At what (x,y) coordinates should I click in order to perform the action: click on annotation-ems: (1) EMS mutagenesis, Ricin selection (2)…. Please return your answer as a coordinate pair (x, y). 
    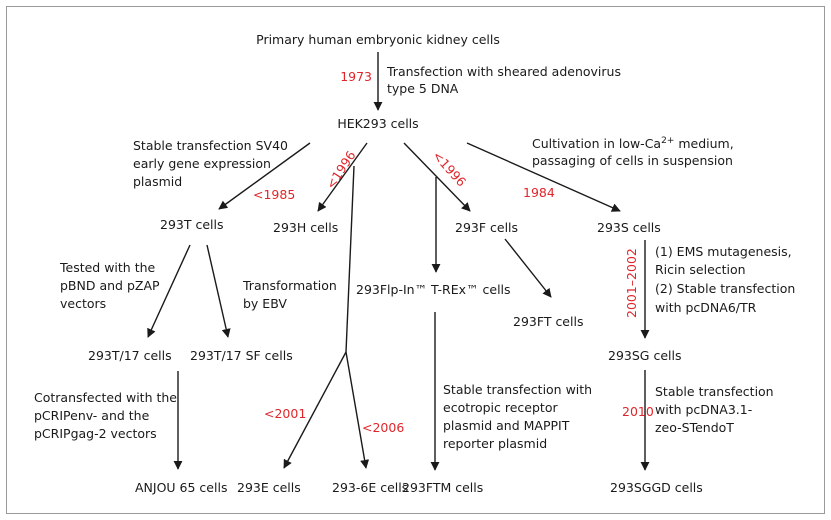
    Looking at the image, I should click on (727, 279).